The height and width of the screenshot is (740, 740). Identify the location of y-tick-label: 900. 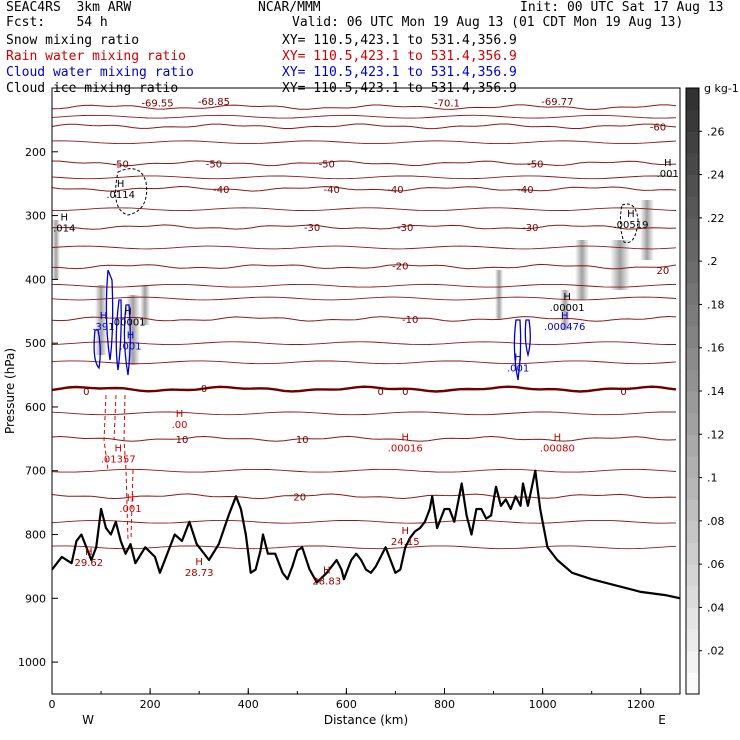
(35, 598).